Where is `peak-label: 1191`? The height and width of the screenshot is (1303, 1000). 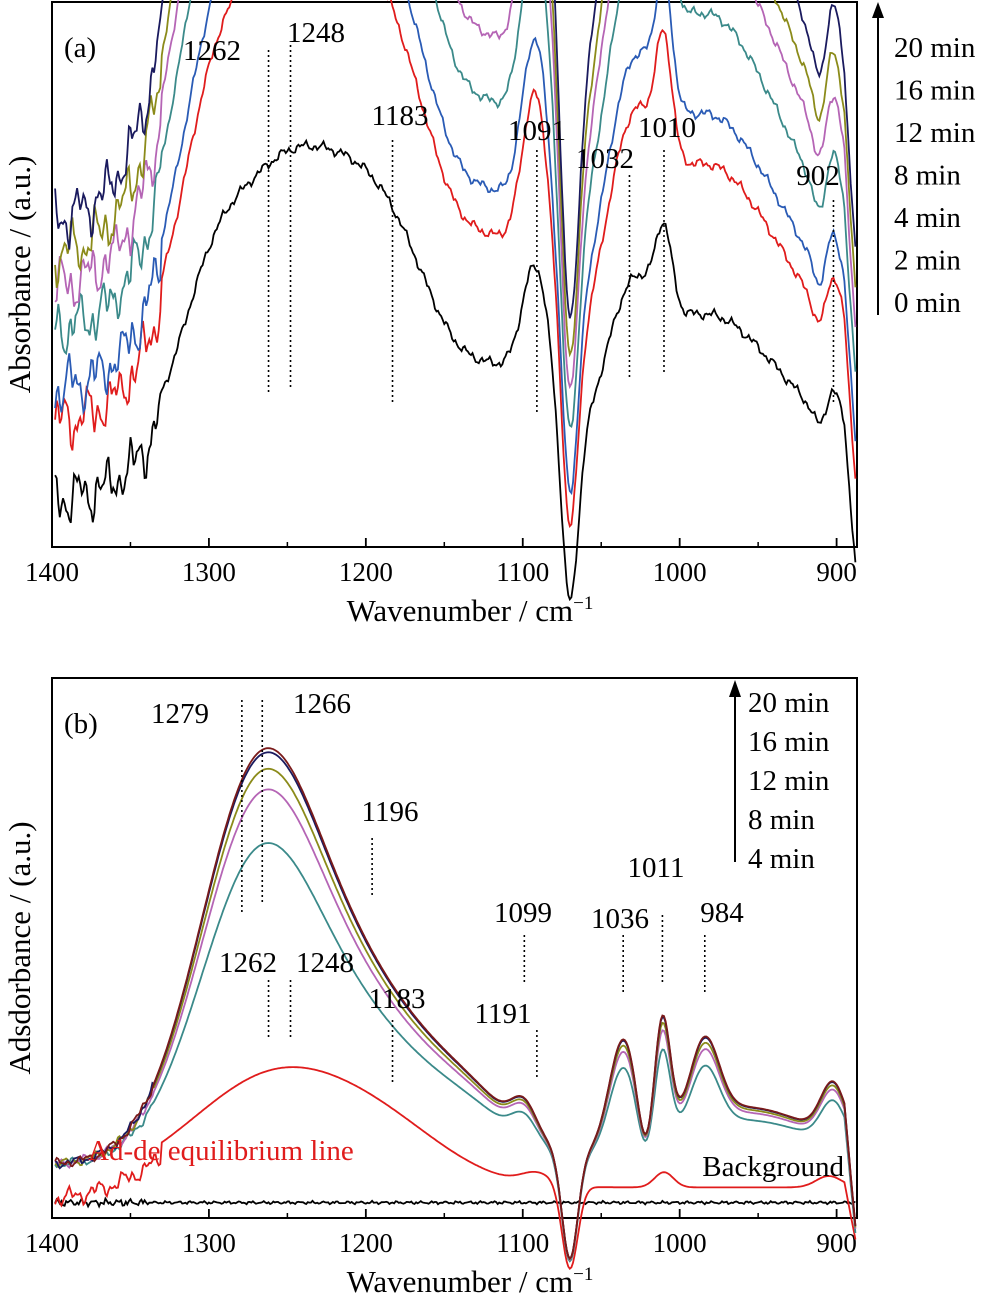 peak-label: 1191 is located at coordinates (503, 1014).